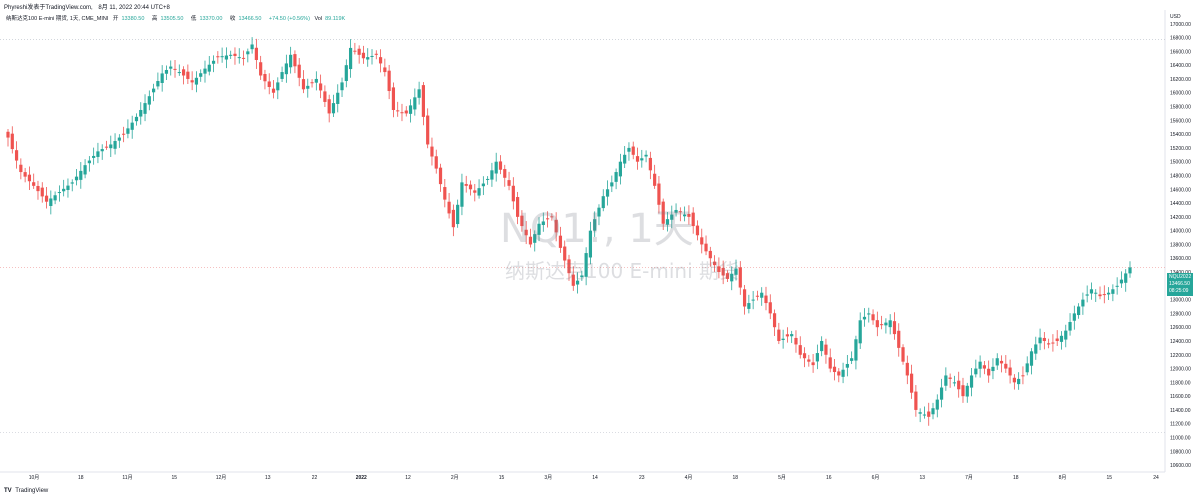  What do you see at coordinates (289, 19) in the screenshot?
I see `legend-change: +74.50 (+0.56%)` at bounding box center [289, 19].